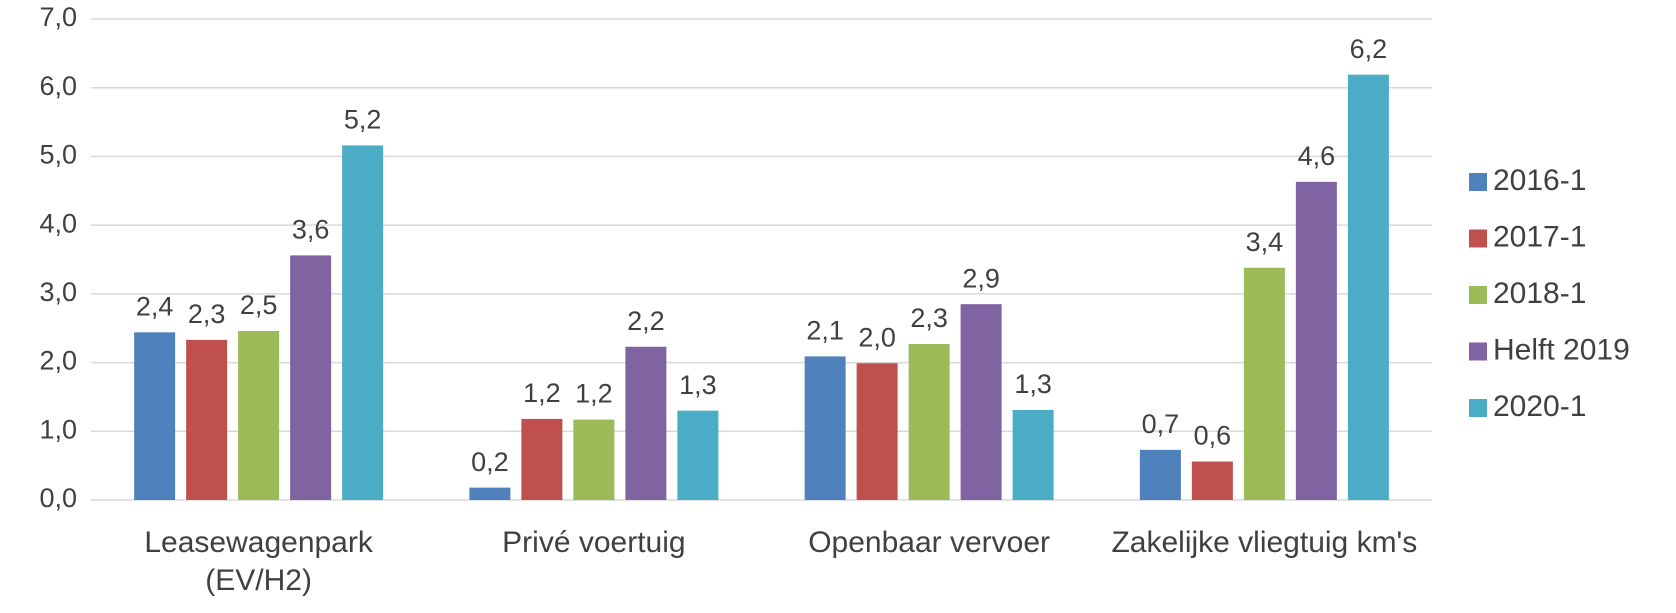 The image size is (1676, 613). Describe the element at coordinates (155, 306) in the screenshot. I see `data-label: 2,4` at that location.